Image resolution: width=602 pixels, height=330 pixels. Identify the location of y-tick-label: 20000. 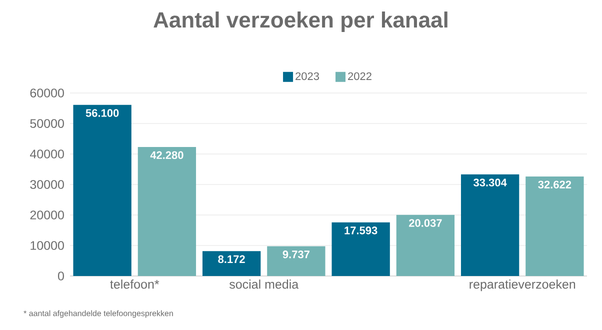
(47, 215).